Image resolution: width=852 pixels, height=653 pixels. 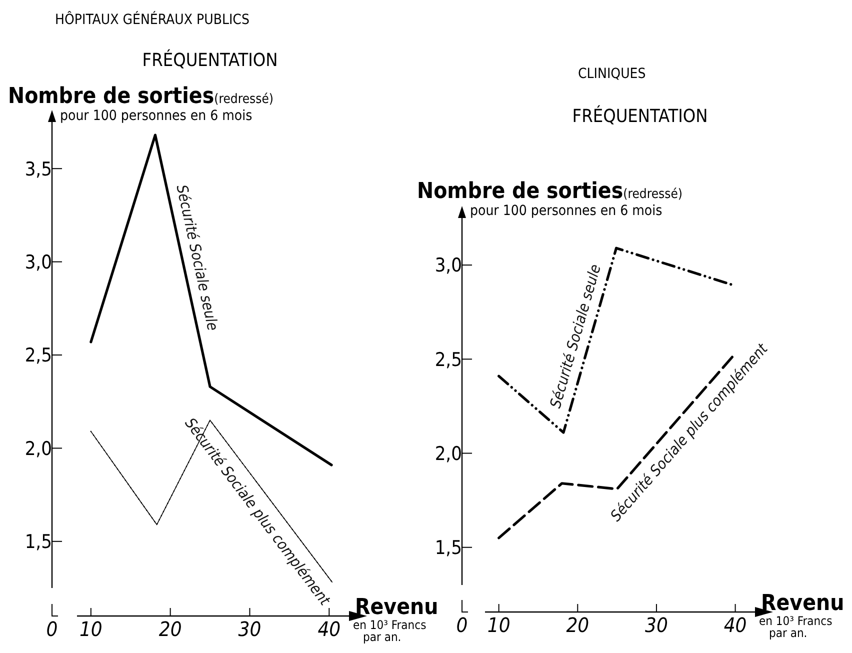 What do you see at coordinates (152, 19) in the screenshot?
I see `chart-title: HÔPITAUX GÉNÉRAUX PUBLICS` at bounding box center [152, 19].